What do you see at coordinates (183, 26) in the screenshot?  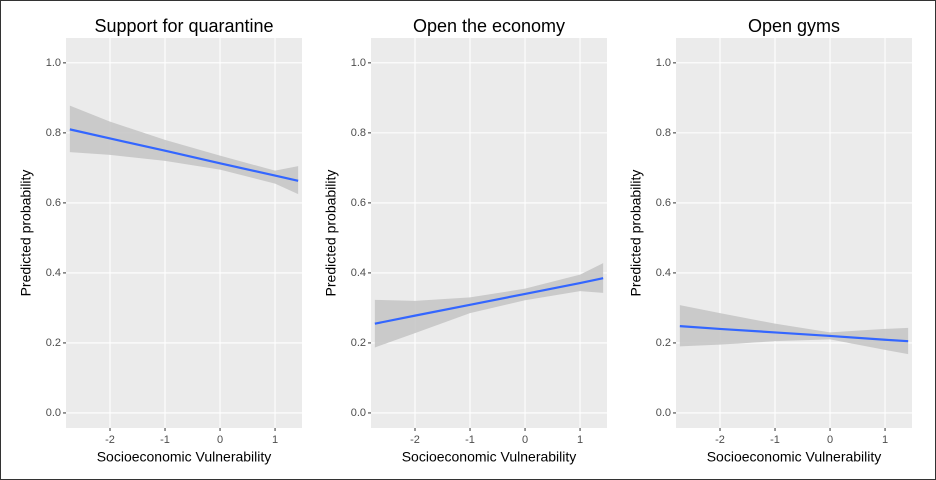 I see `chart-title: Support for quarantine` at bounding box center [183, 26].